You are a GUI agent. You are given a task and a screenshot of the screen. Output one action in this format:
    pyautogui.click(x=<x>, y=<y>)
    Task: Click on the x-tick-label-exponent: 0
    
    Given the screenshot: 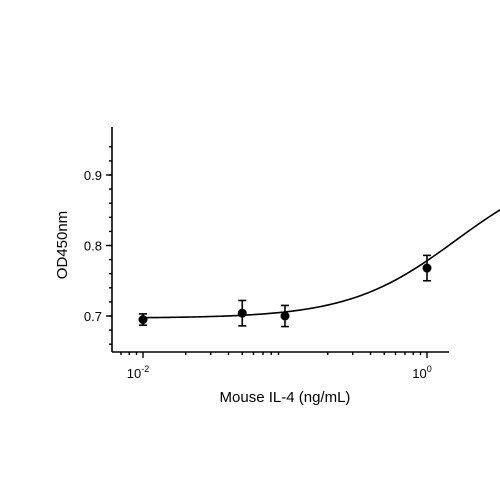 What is the action you would take?
    pyautogui.click(x=429, y=369)
    